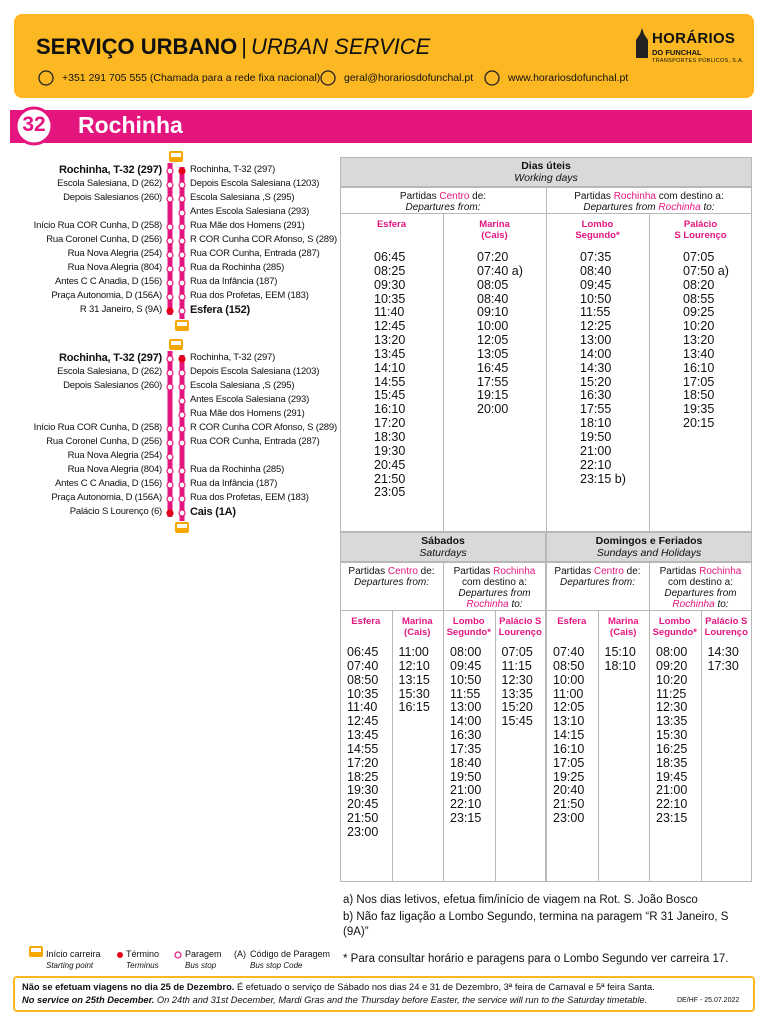  I want to click on table-title: Domingos e Feriados, so click(649, 541).